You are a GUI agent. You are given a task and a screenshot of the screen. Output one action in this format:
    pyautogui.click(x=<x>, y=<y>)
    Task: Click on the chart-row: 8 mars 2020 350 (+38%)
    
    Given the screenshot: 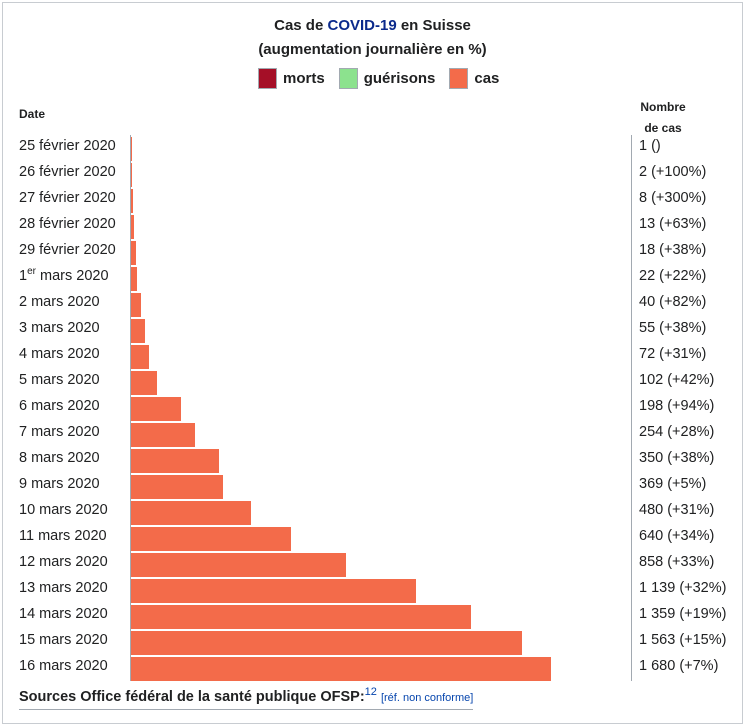 What is the action you would take?
    pyautogui.click(x=373, y=460)
    